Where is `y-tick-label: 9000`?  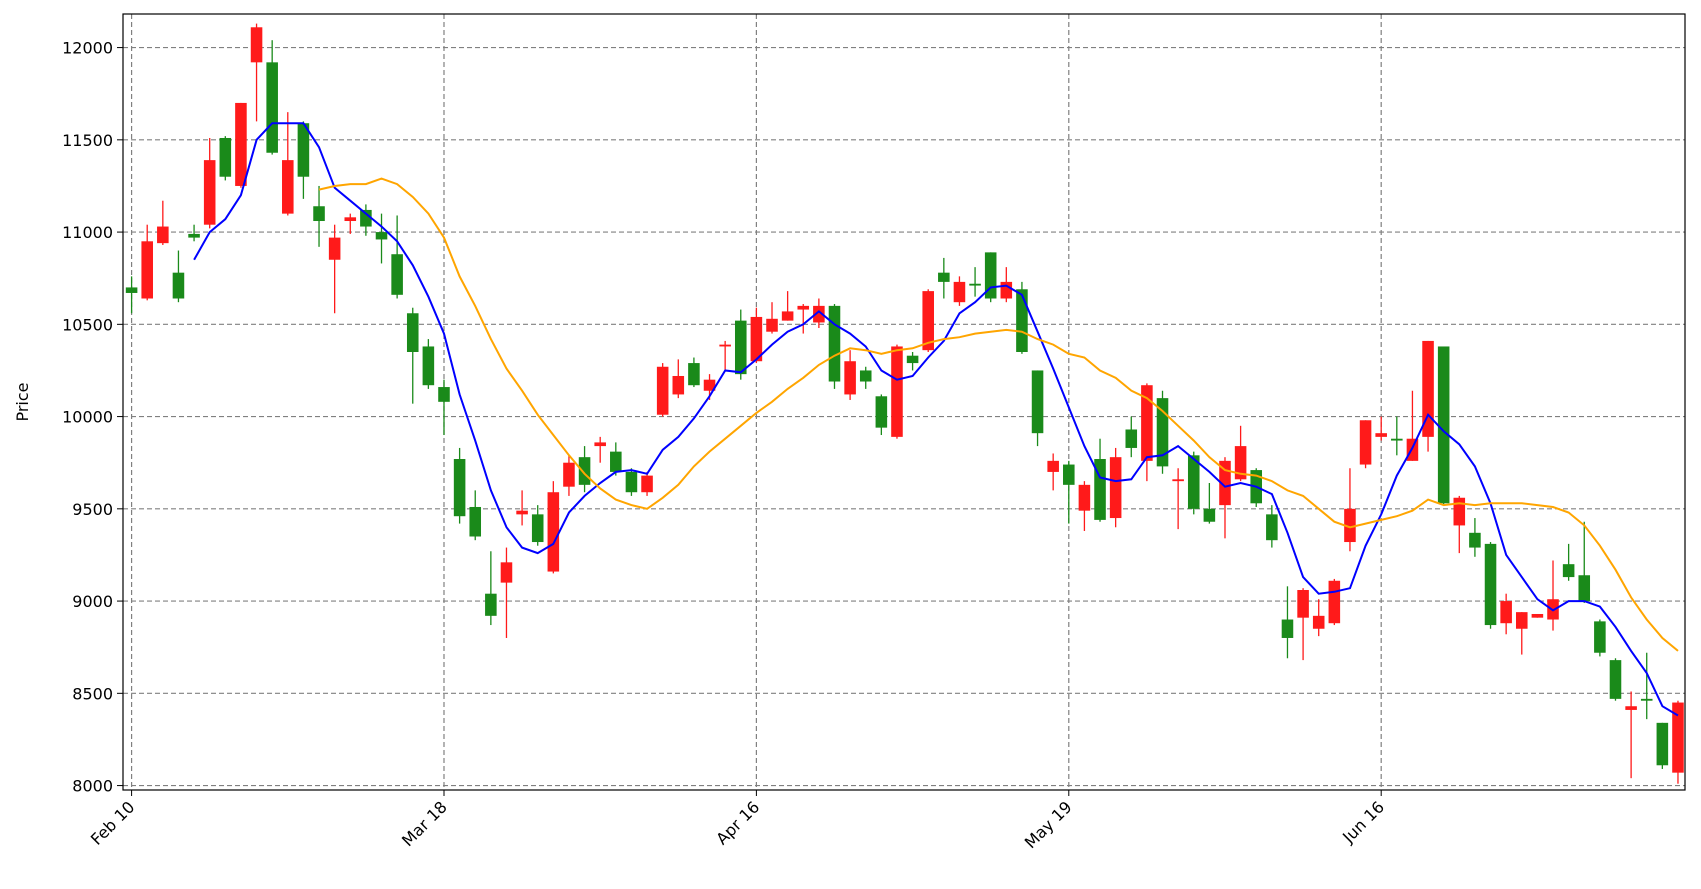 y-tick-label: 9000 is located at coordinates (92, 601).